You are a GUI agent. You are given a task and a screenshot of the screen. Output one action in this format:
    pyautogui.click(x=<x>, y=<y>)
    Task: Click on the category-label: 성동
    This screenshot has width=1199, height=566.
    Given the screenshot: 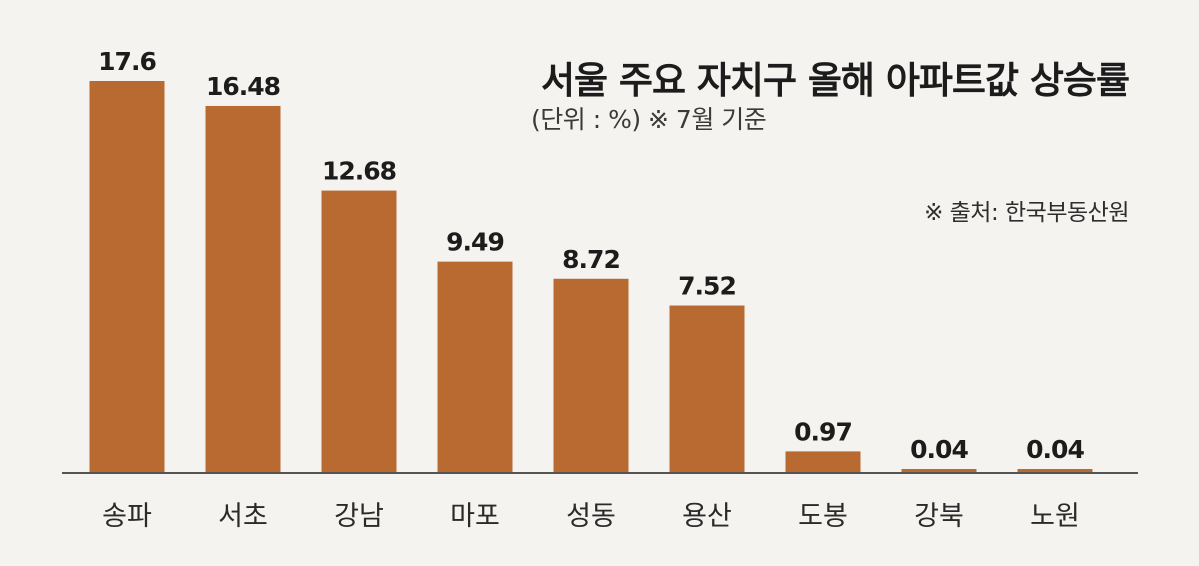 What is the action you would take?
    pyautogui.click(x=591, y=516)
    